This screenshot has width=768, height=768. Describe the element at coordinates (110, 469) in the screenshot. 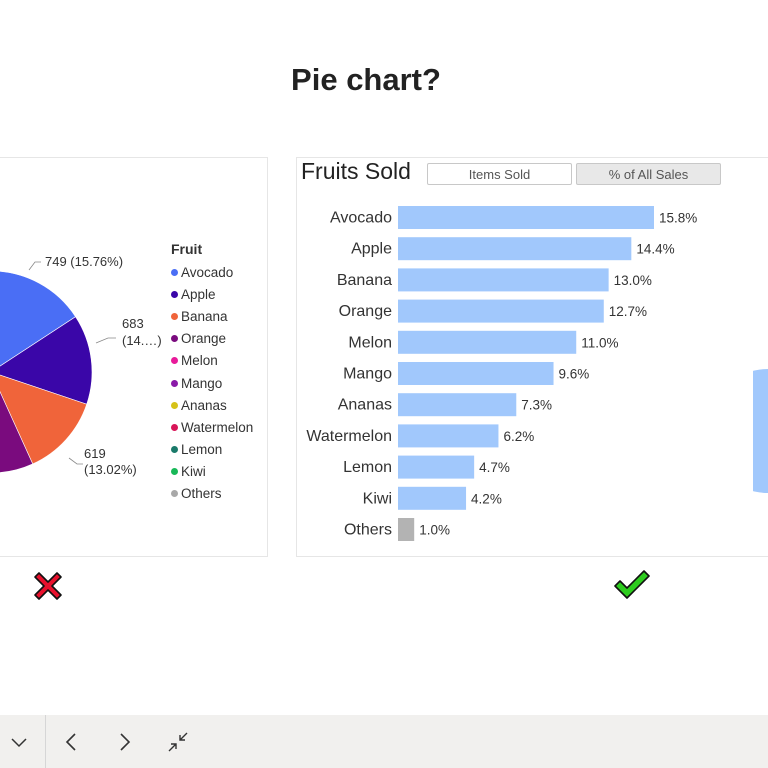

I see `pie-data-label-percent: (13.02%)` at that location.